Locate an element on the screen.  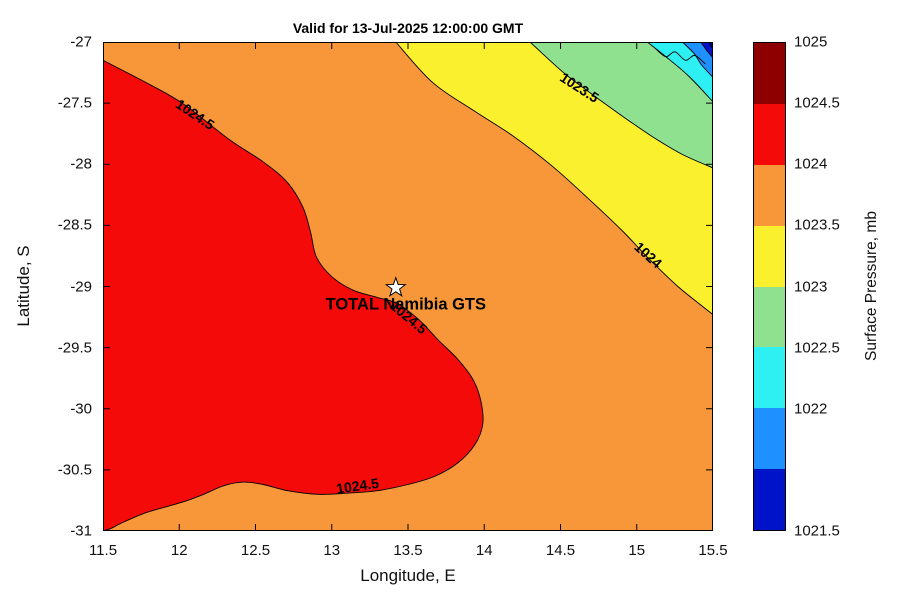
colorbar-axis-label: Surface Pressure, mb is located at coordinates (871, 286).